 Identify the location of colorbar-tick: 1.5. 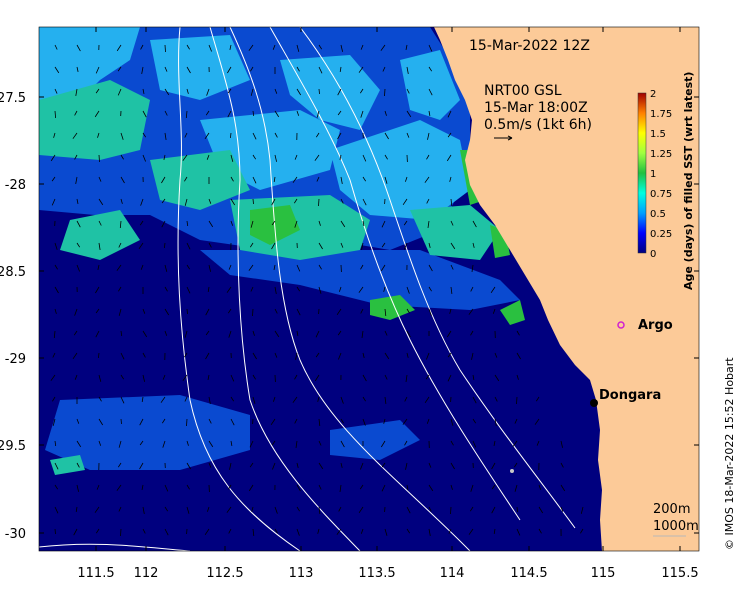
(658, 134).